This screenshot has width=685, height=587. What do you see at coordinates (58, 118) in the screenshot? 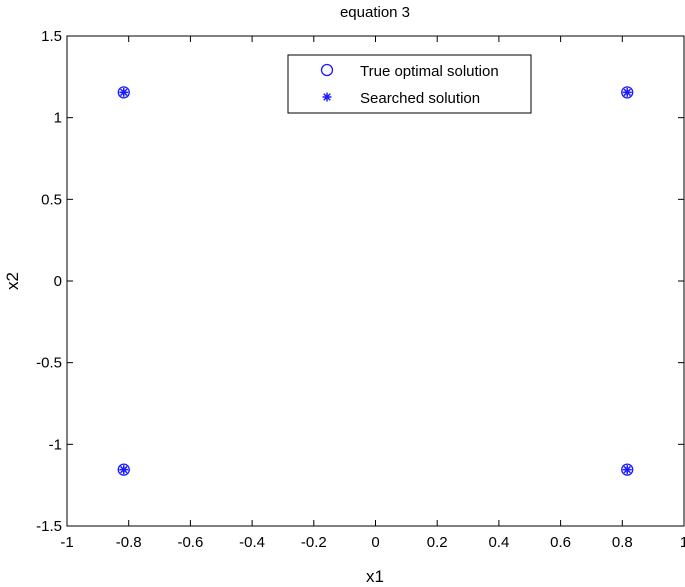
I see `y-tick-label: 1` at bounding box center [58, 118].